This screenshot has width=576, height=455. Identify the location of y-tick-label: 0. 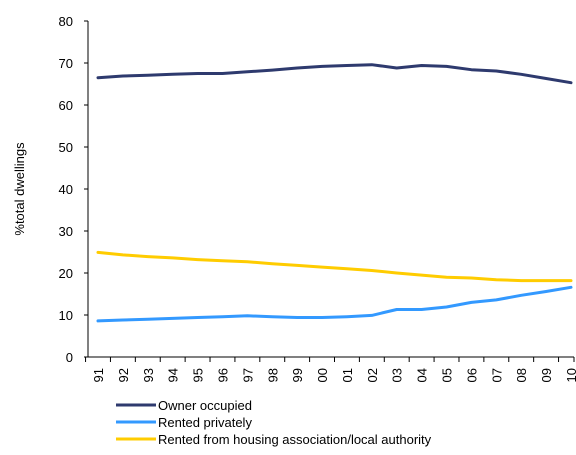
(69, 357).